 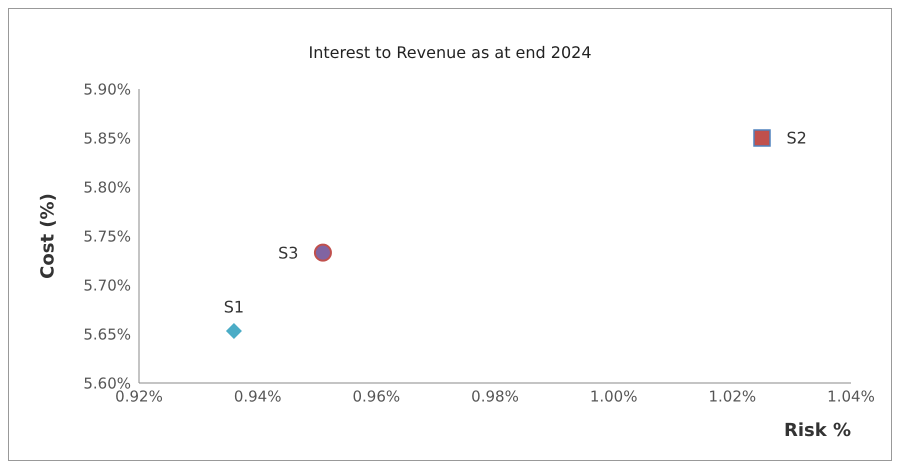 I want to click on chart-title: Interest to Revenue as at end 2024, so click(x=450, y=52).